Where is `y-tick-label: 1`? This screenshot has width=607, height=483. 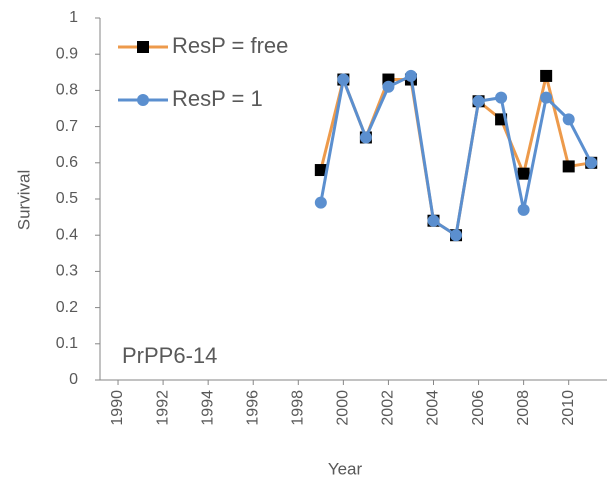
y-tick-label: 1 is located at coordinates (73, 17).